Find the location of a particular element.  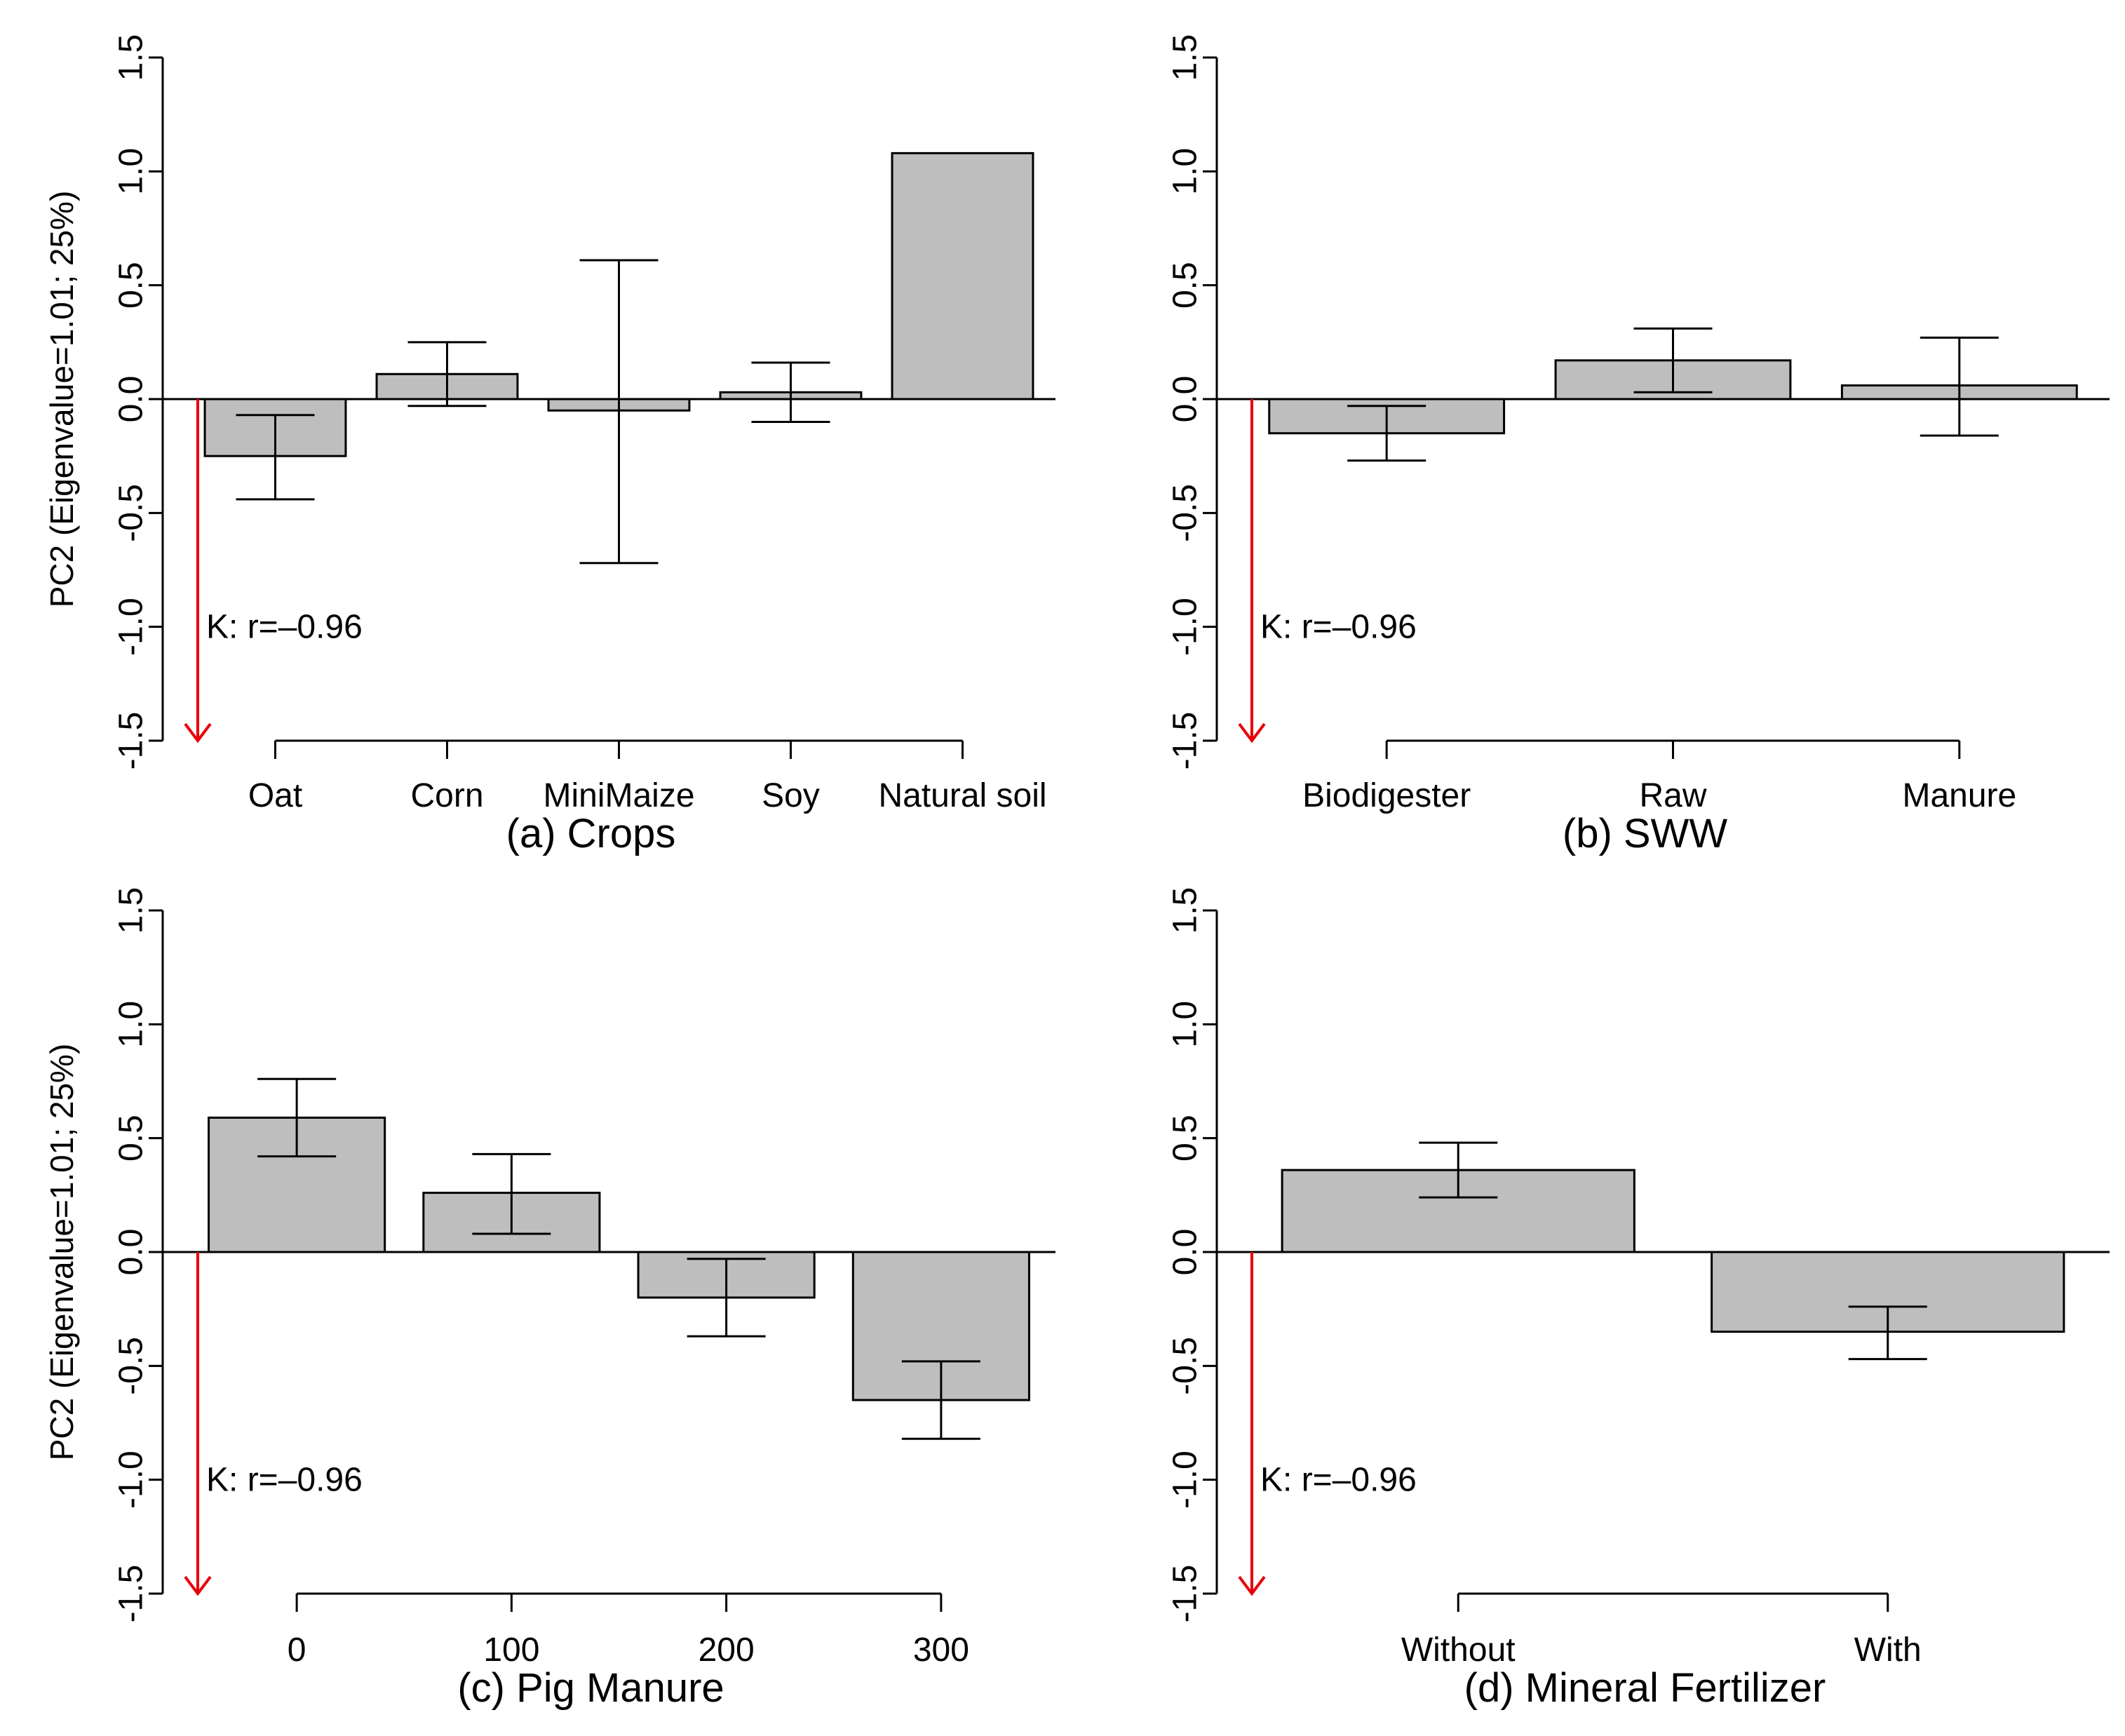

panel-title: (c) Pig Manure is located at coordinates (590, 1688).